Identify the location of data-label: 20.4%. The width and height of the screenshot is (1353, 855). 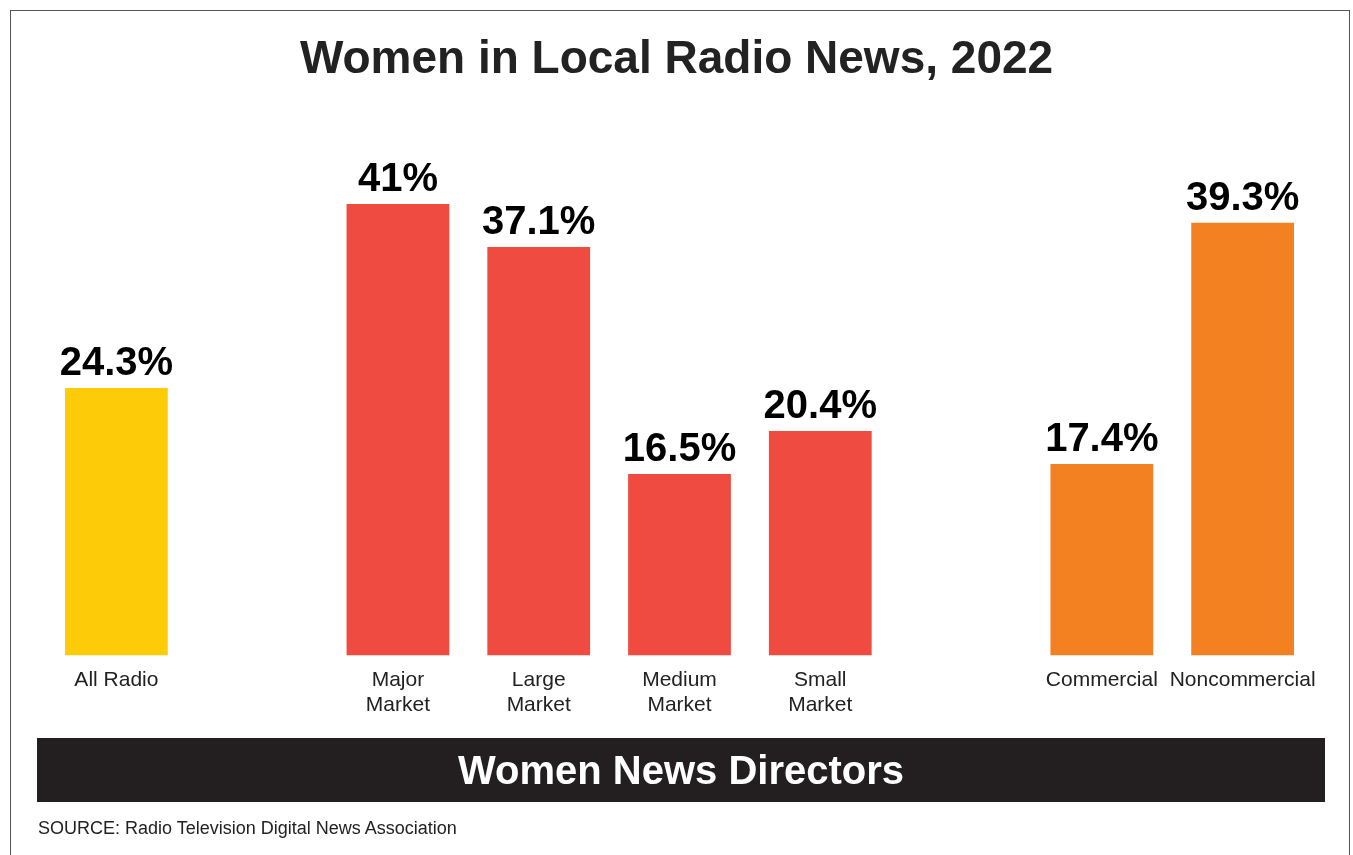
(820, 403).